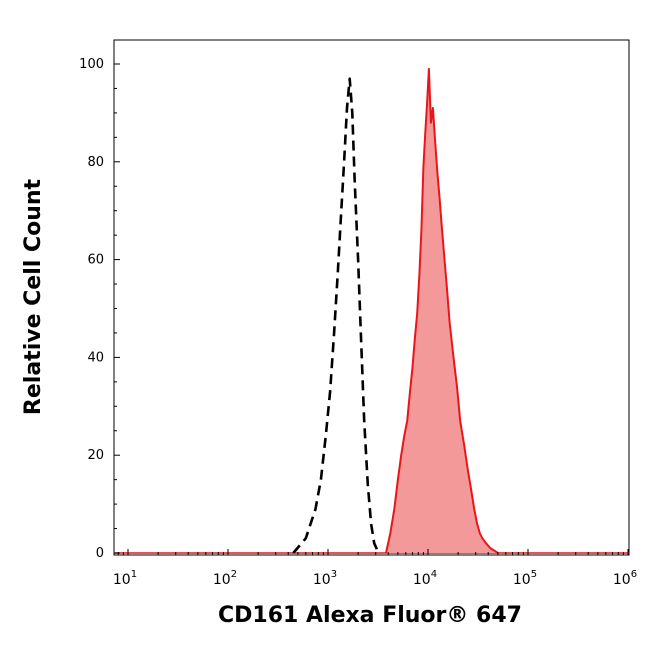  What do you see at coordinates (525, 578) in the screenshot?
I see `x-tick-label: 10⁵` at bounding box center [525, 578].